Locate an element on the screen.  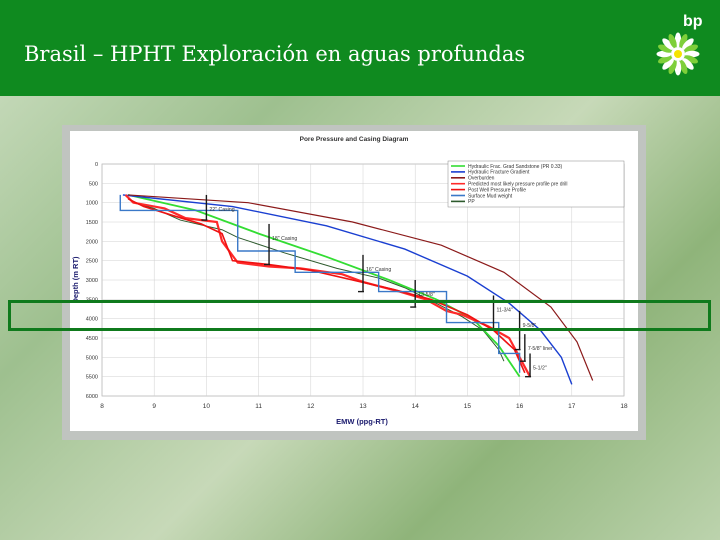
y-tick-label: 3000 is located at coordinates (92, 281).